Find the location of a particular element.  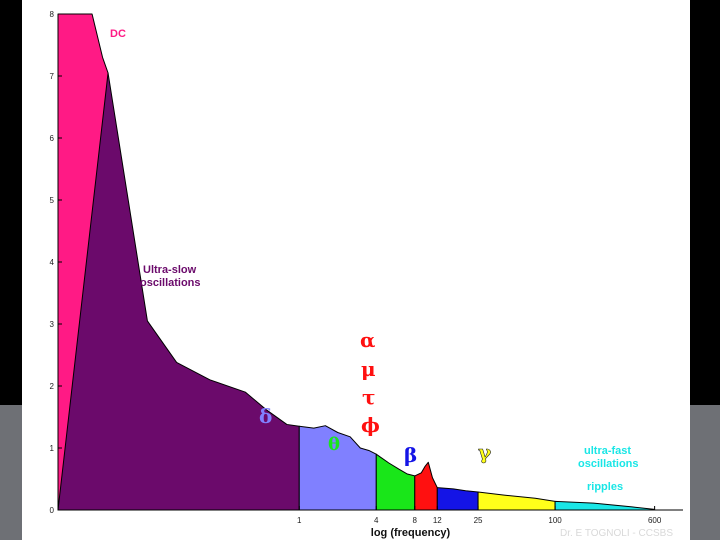

mu-label: μ is located at coordinates (368, 369).